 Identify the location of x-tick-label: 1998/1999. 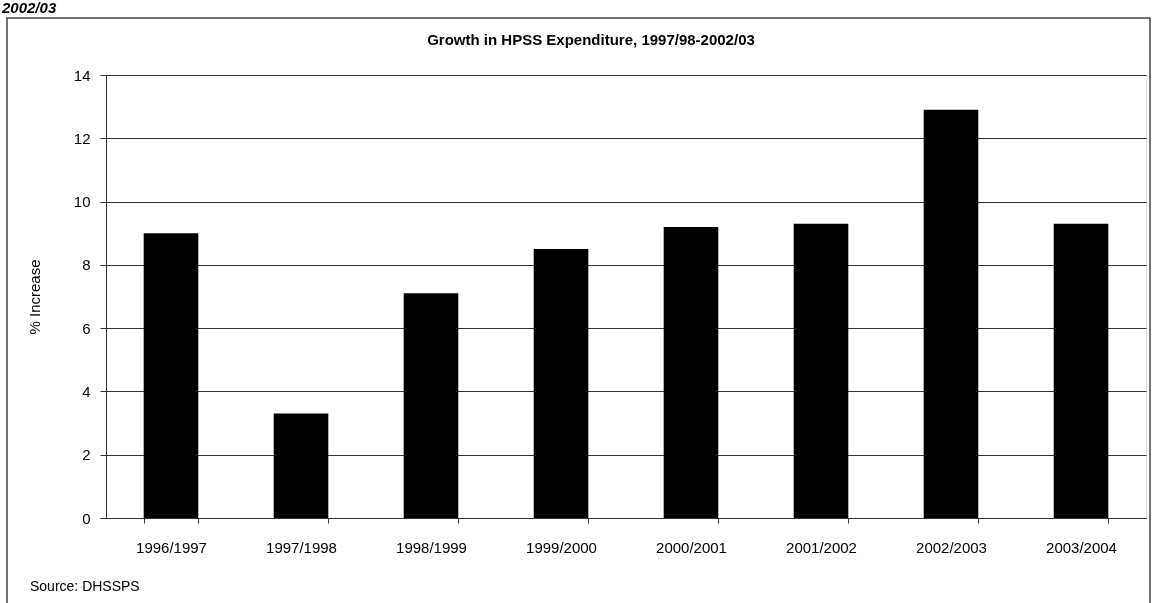
(431, 547).